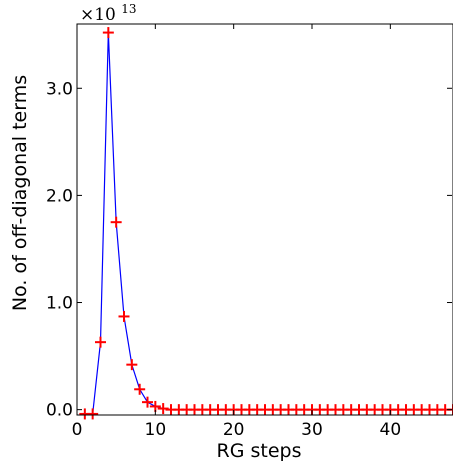 This screenshot has width=453, height=466. What do you see at coordinates (59, 304) in the screenshot?
I see `y-tick-label: 1.0` at bounding box center [59, 304].